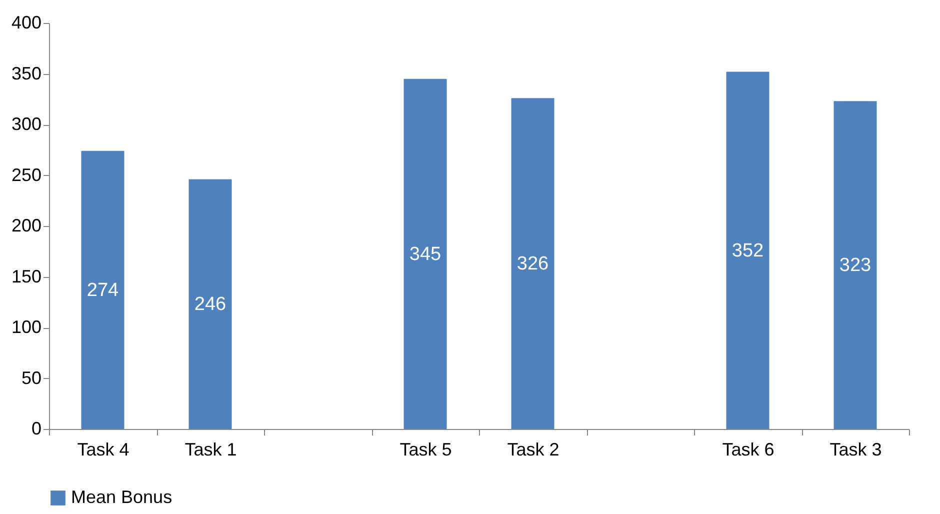 Image resolution: width=940 pixels, height=514 pixels. I want to click on y-tick-label: 200, so click(26, 226).